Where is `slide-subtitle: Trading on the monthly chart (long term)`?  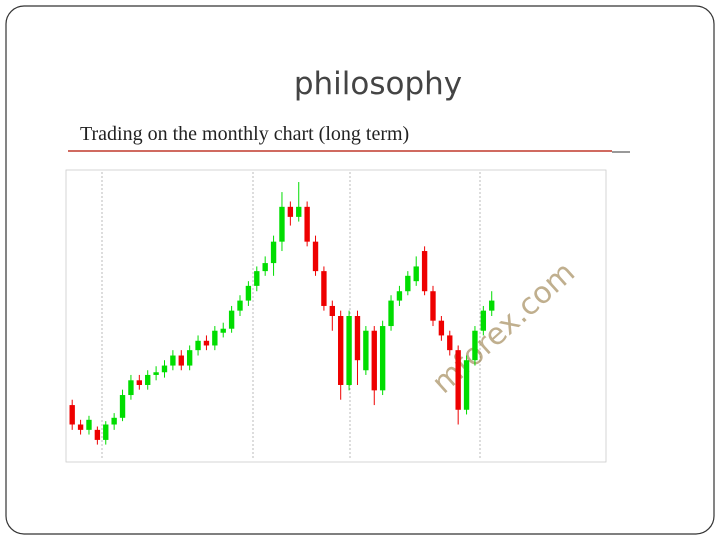 slide-subtitle: Trading on the monthly chart (long term) is located at coordinates (244, 134).